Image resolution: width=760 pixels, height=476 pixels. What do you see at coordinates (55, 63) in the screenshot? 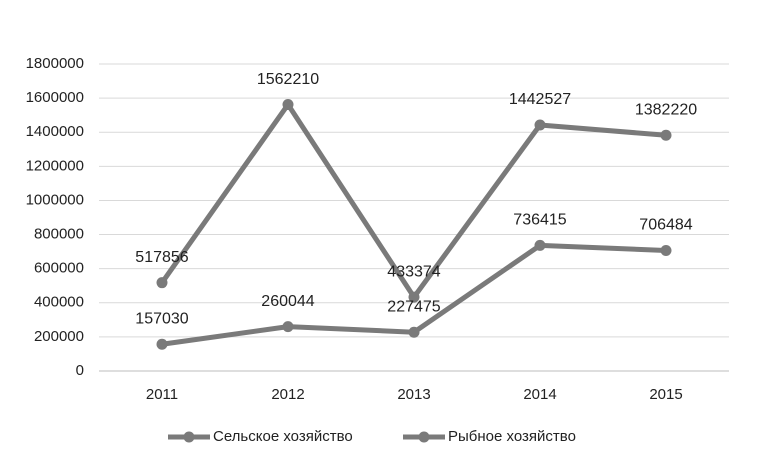
I see `y-tick-label: 1800000` at bounding box center [55, 63].